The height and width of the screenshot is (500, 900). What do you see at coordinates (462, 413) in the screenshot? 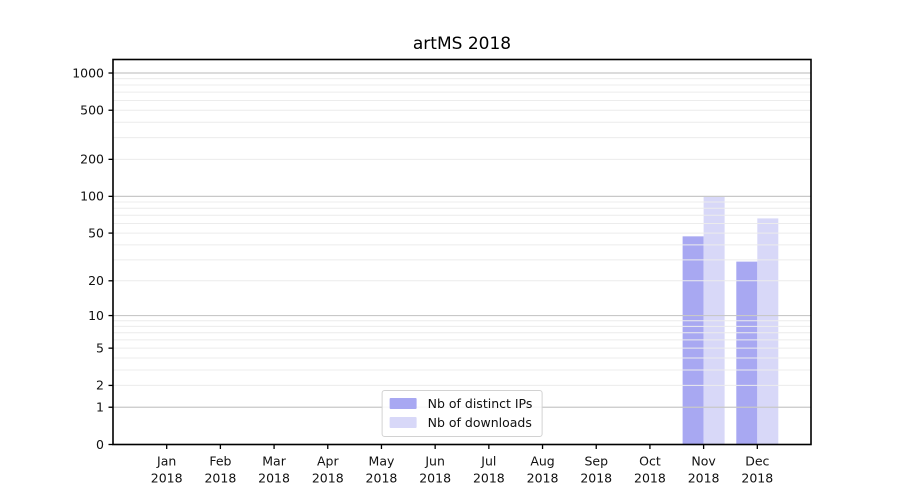
I see `legend: Nb of distinct IPs Nb of downloads` at bounding box center [462, 413].